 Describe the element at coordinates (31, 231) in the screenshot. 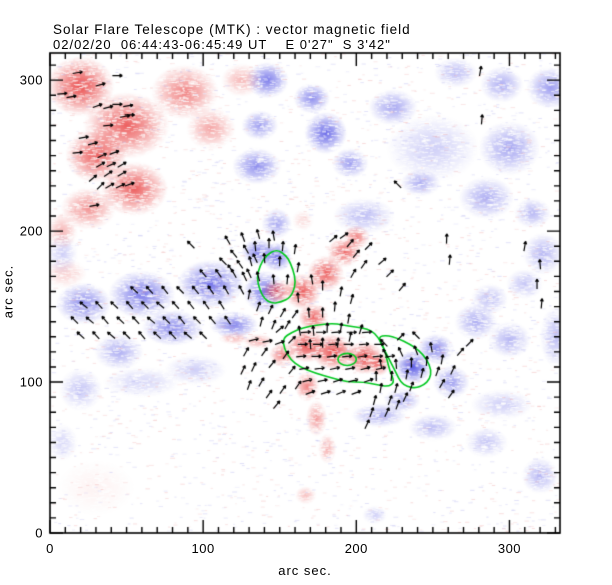

I see `y-tick-label: 200` at that location.